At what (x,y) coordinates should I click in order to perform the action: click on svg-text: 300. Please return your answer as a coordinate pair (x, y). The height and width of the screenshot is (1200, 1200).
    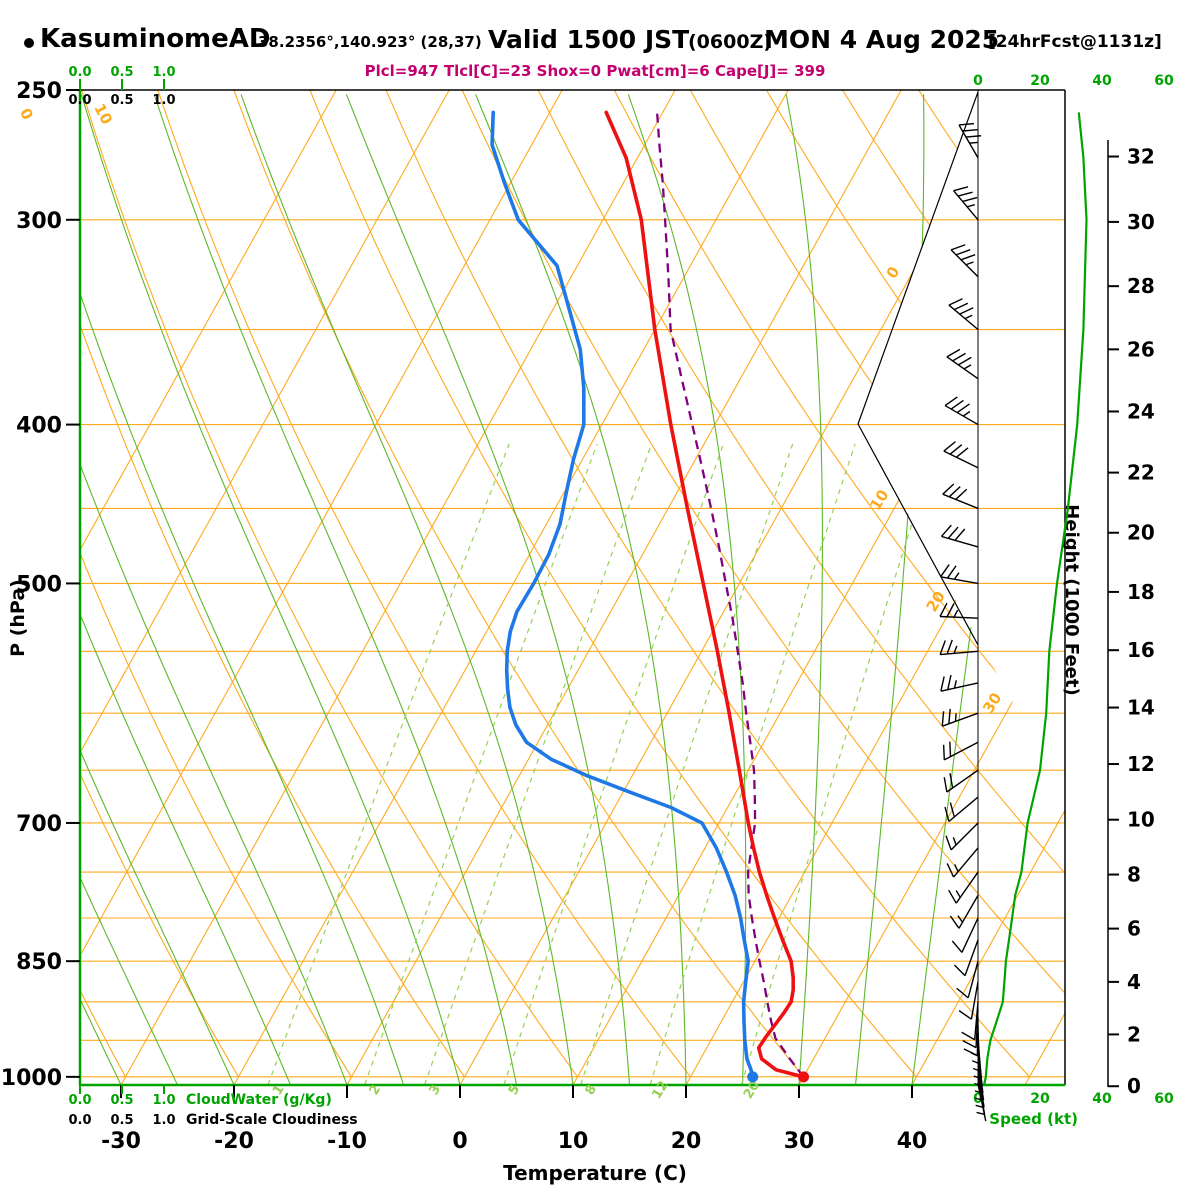
    Looking at the image, I should click on (39, 221).